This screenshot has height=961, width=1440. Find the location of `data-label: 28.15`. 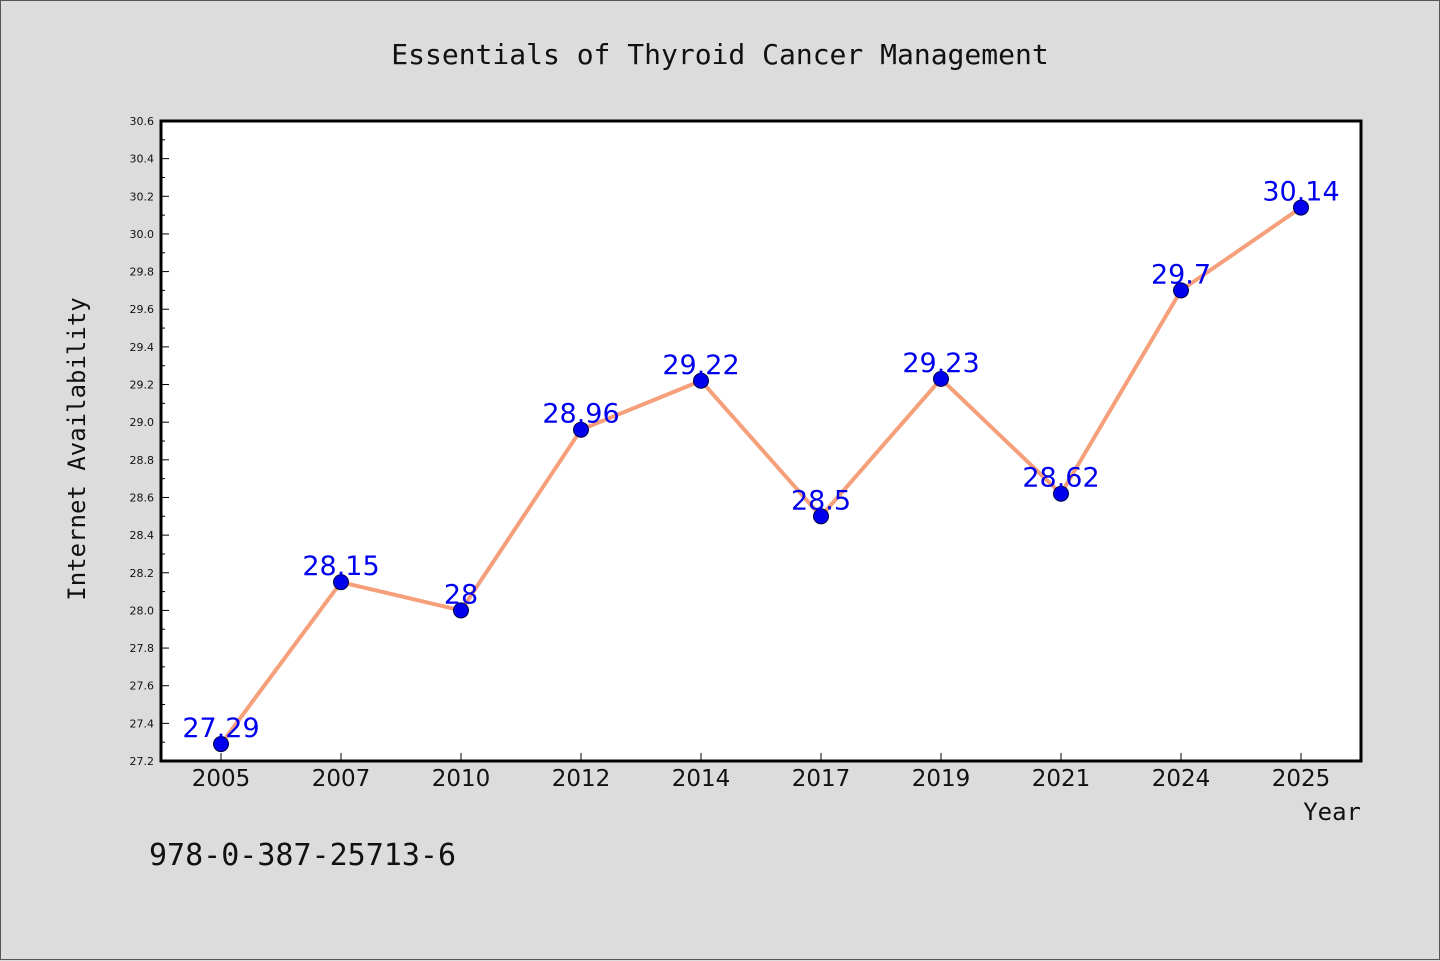

data-label: 28.15 is located at coordinates (340, 566).